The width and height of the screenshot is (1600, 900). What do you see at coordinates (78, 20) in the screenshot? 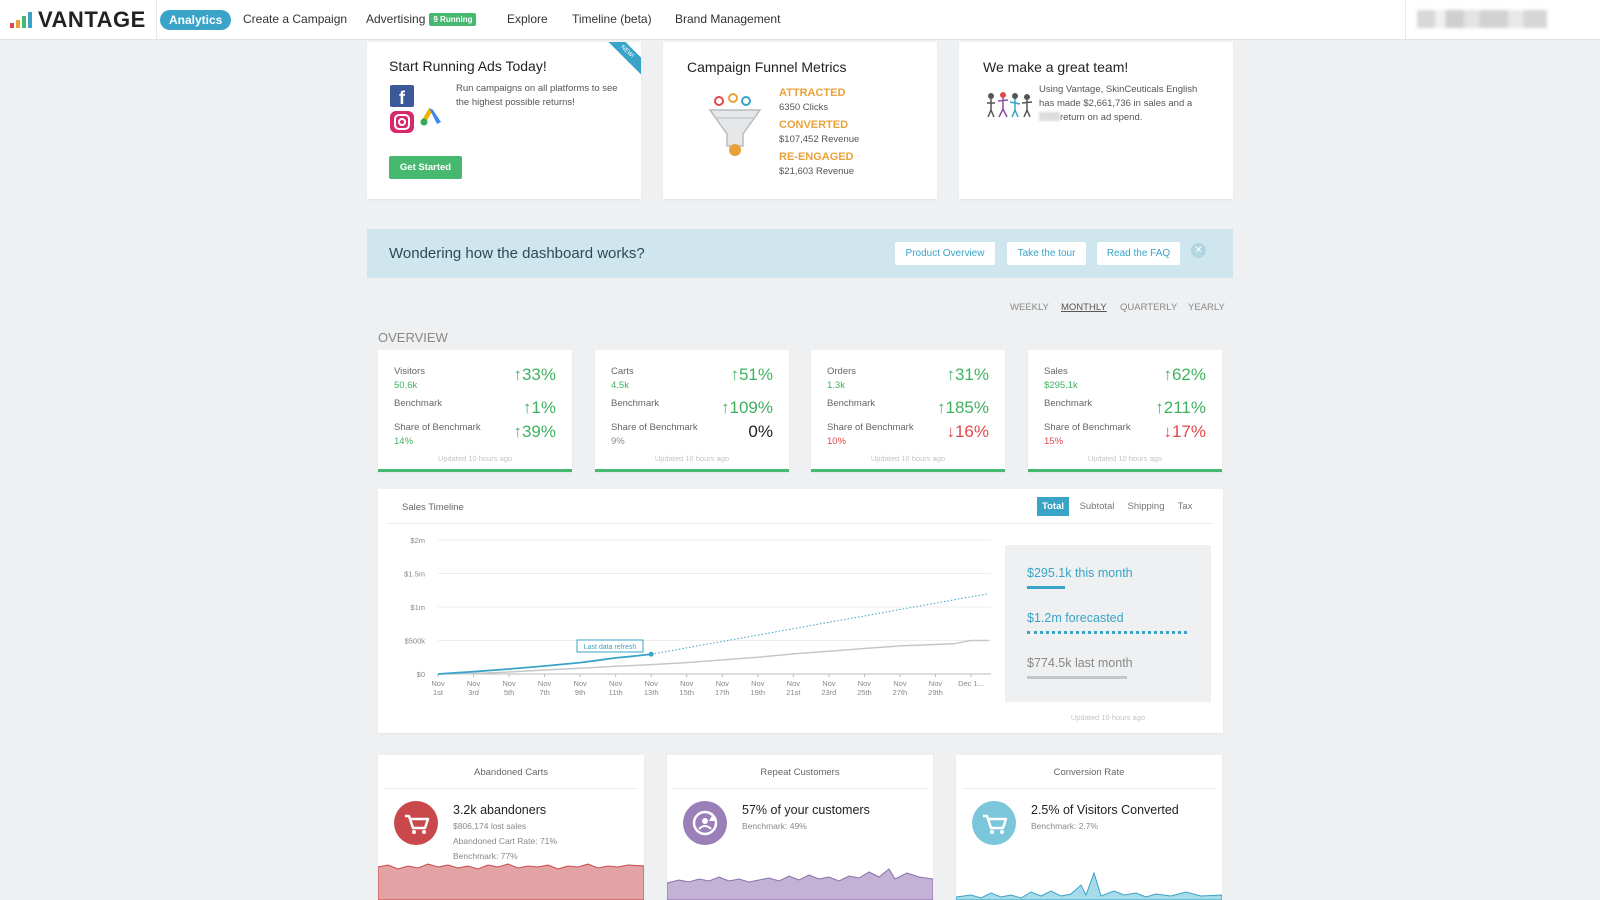
I see `logo: VANTAGE` at bounding box center [78, 20].